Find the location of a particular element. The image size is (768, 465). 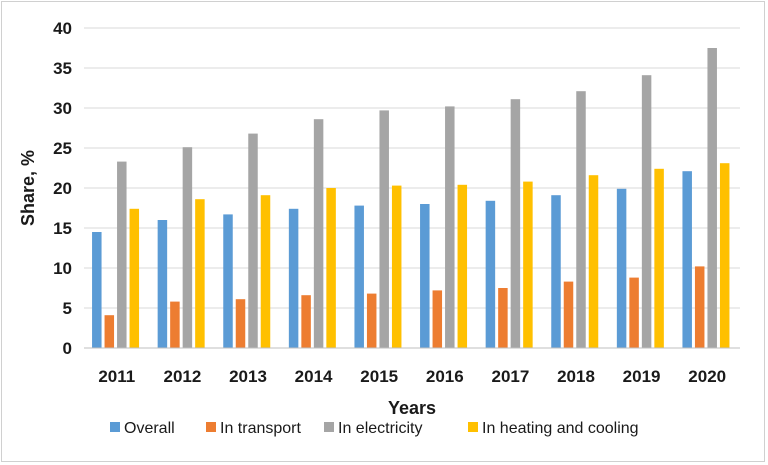

legend-item-overall: Overall is located at coordinates (142, 428).